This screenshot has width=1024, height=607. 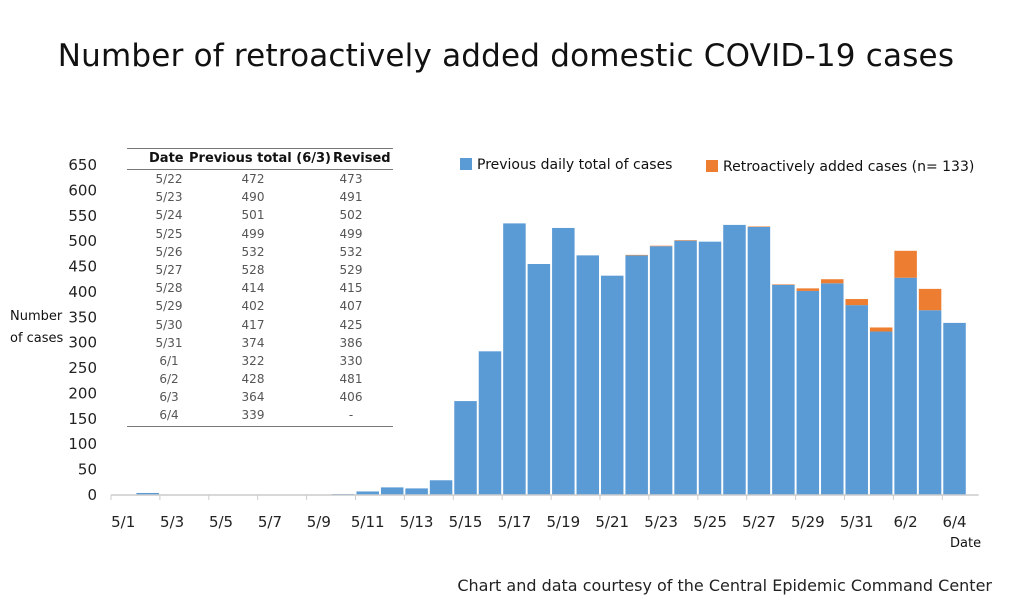 I want to click on inset-cell-revised: 499, so click(x=351, y=233).